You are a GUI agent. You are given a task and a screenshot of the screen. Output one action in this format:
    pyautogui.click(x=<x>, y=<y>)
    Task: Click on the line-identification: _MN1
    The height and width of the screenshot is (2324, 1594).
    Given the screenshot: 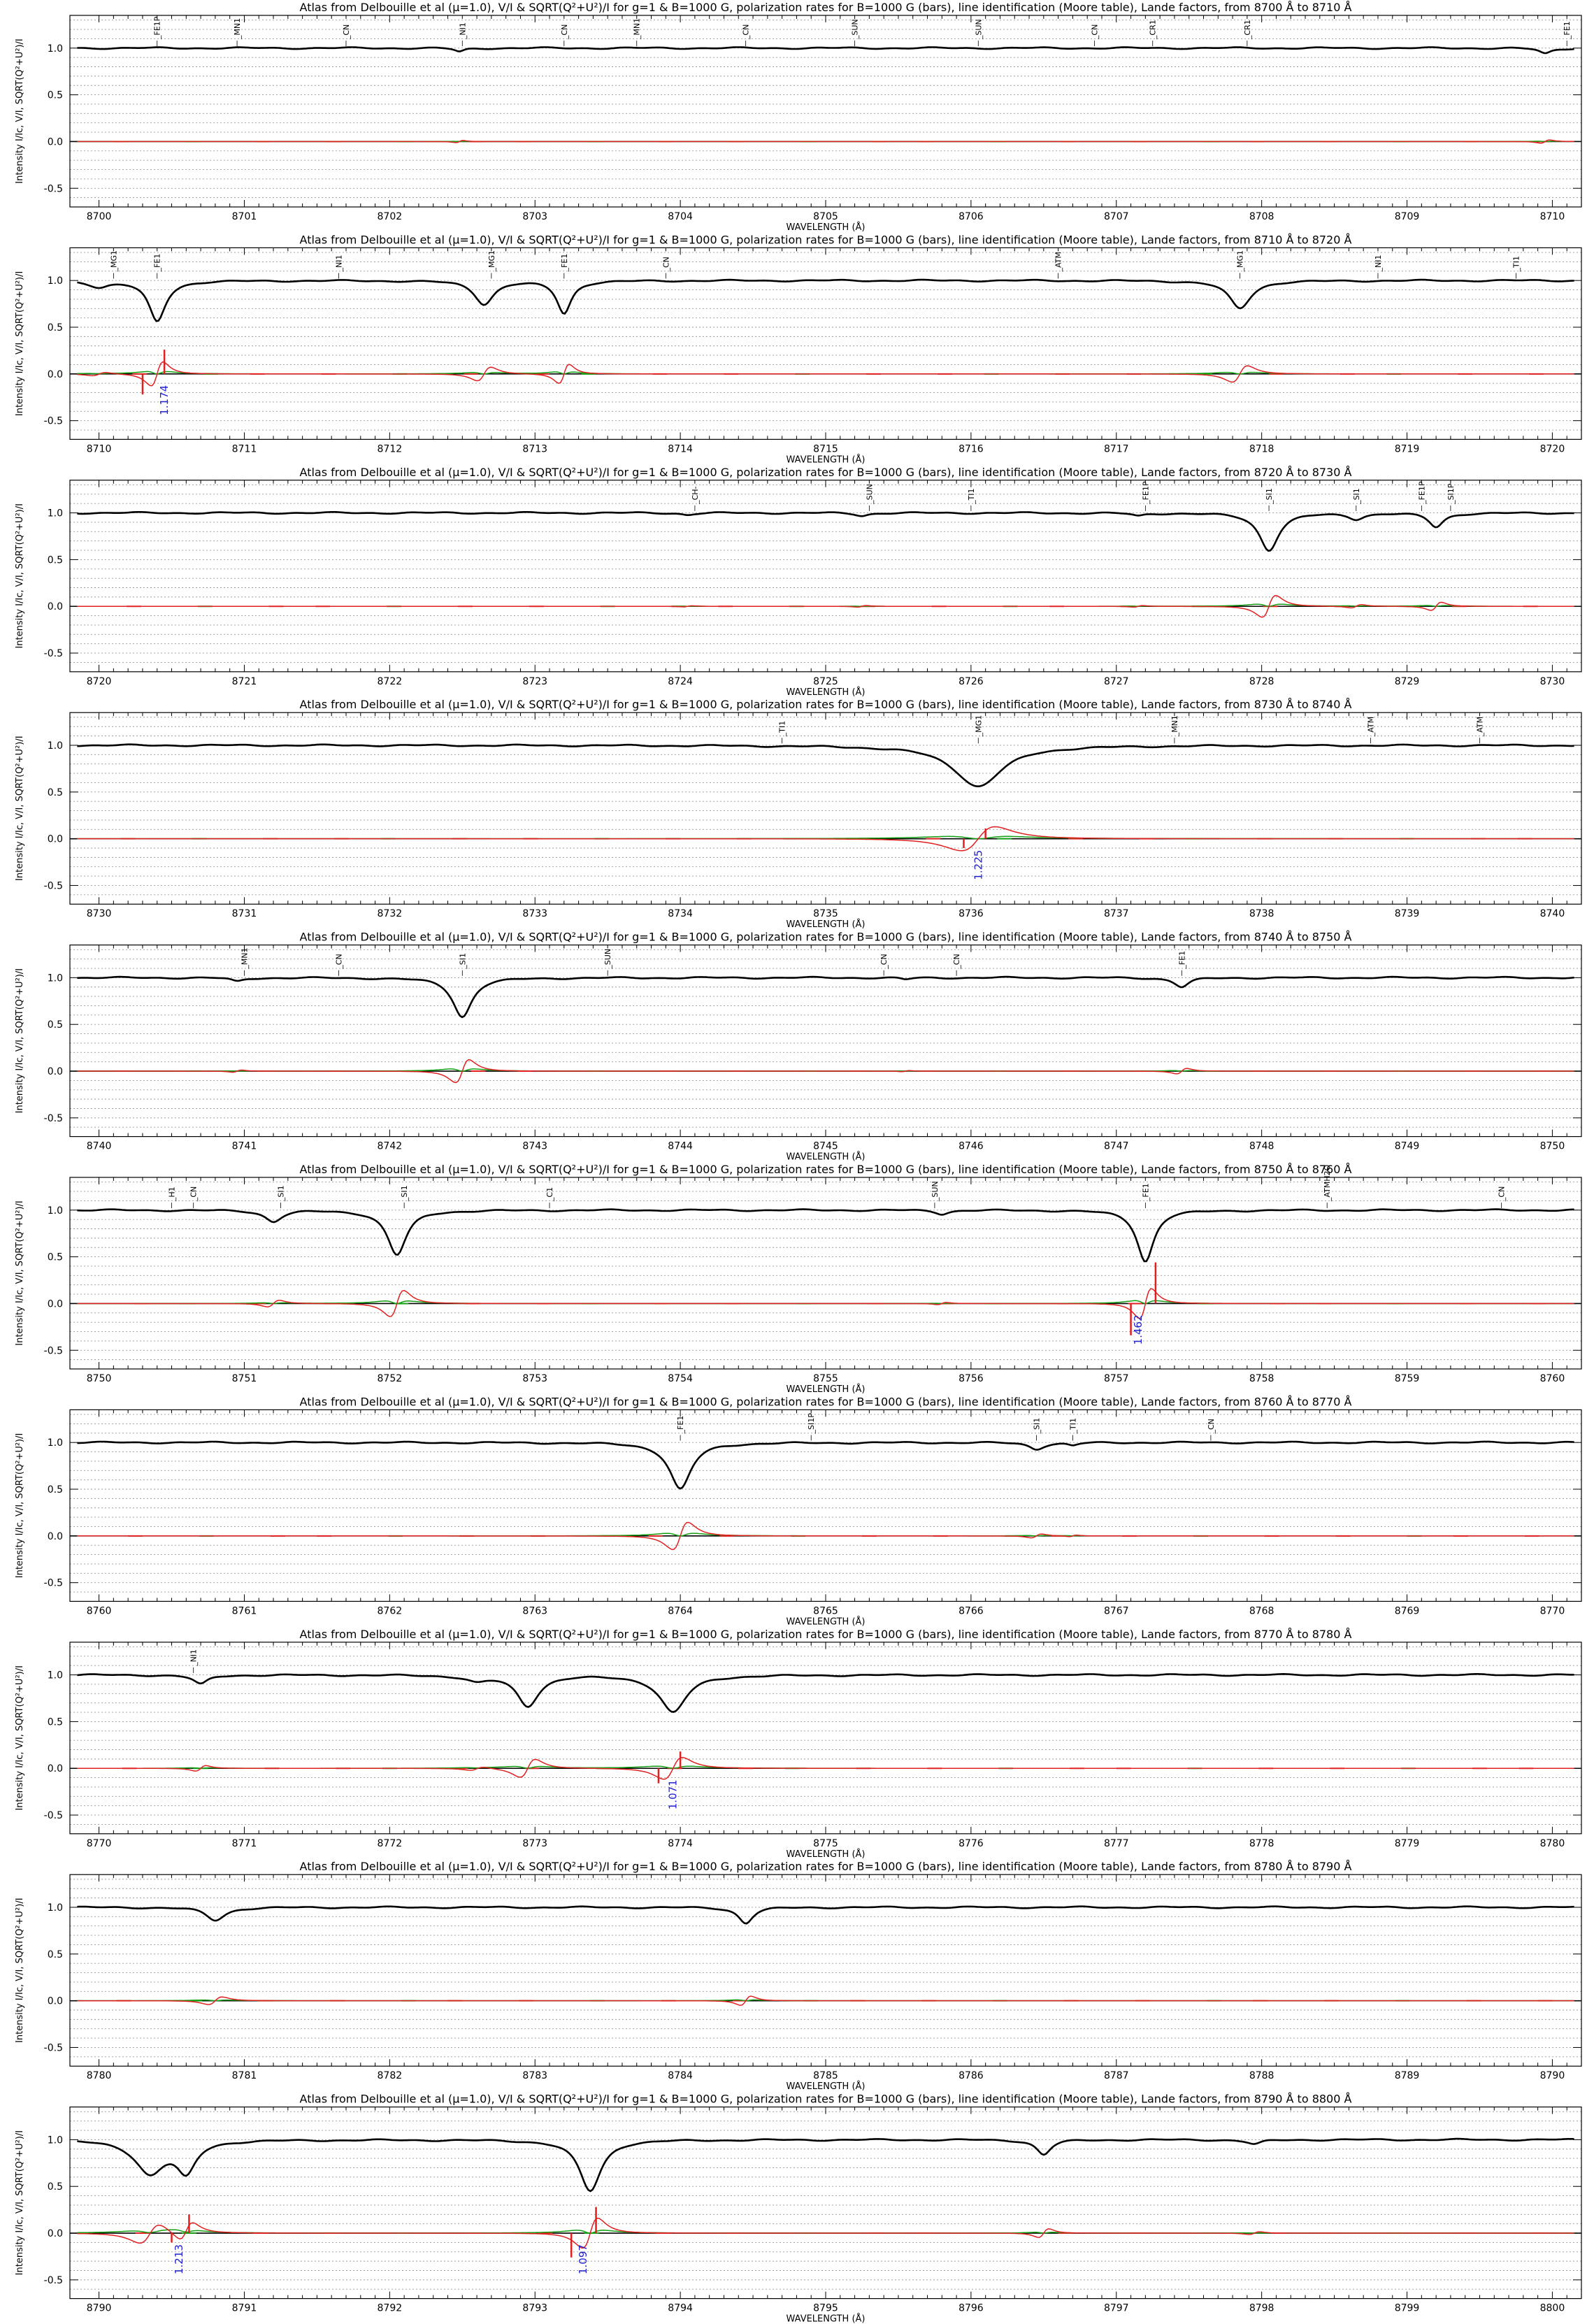 What is the action you would take?
    pyautogui.click(x=1174, y=726)
    